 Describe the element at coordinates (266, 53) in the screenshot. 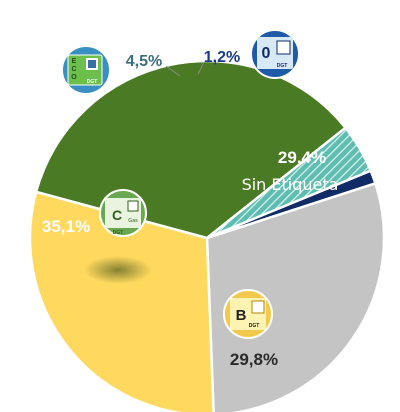

I see `zero-text: 0` at that location.